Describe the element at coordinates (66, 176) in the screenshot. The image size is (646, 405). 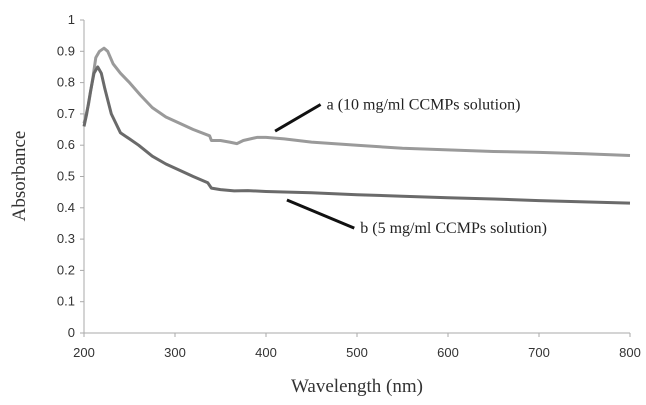
I see `y-tick-label: 0.5` at that location.